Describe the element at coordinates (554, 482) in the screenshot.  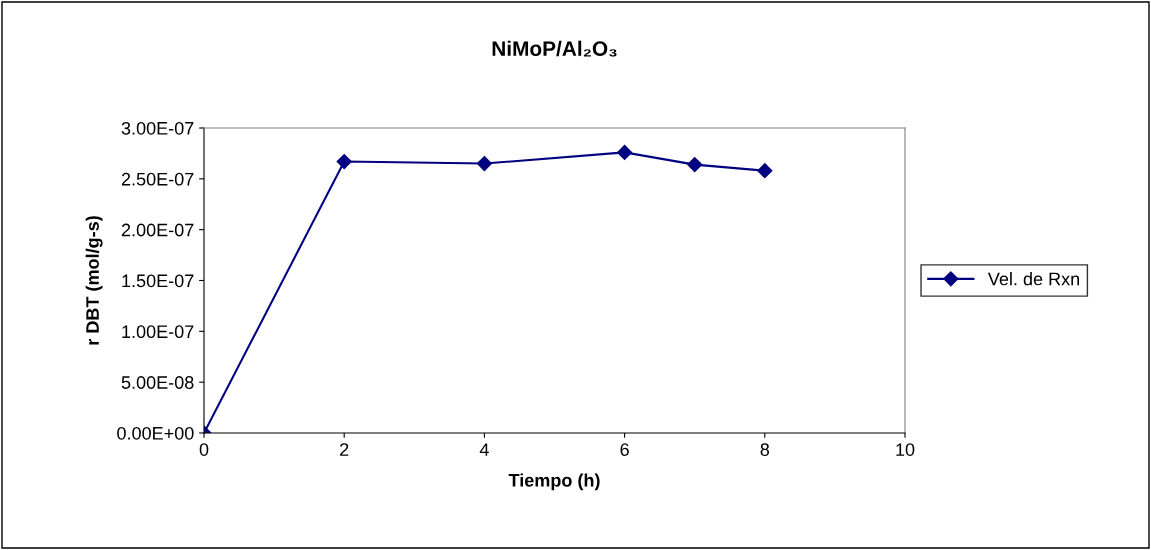
I see `x-axis-title: Tiempo (h)` at that location.